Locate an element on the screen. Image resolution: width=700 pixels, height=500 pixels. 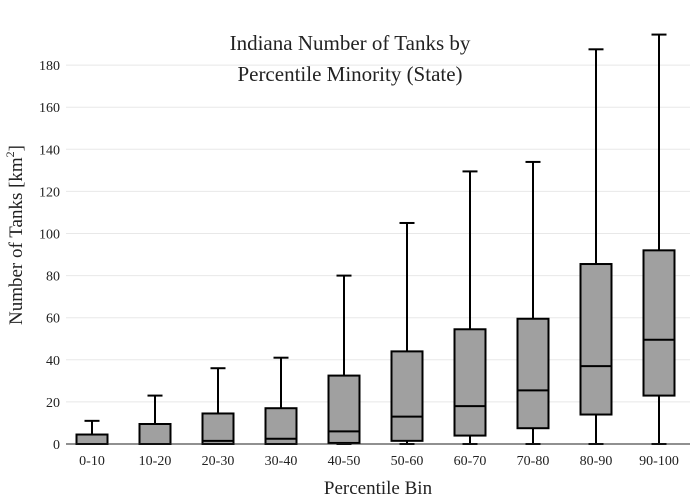
chart-title-line-1: Indiana Number of Tanks by is located at coordinates (350, 43).